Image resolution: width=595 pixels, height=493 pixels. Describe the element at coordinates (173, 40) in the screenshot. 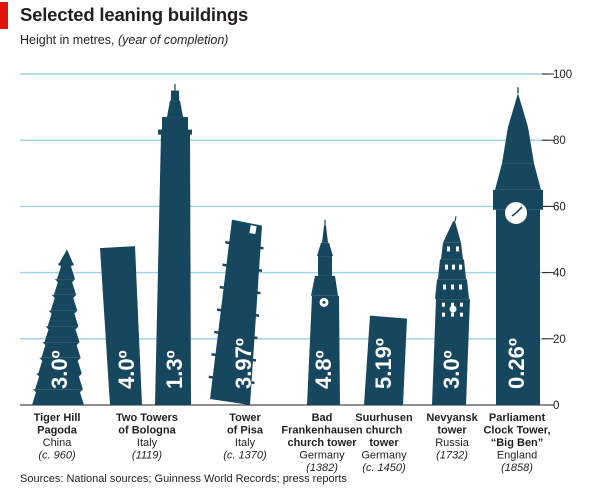

I see `subtitle-italic: (year of completion)` at that location.